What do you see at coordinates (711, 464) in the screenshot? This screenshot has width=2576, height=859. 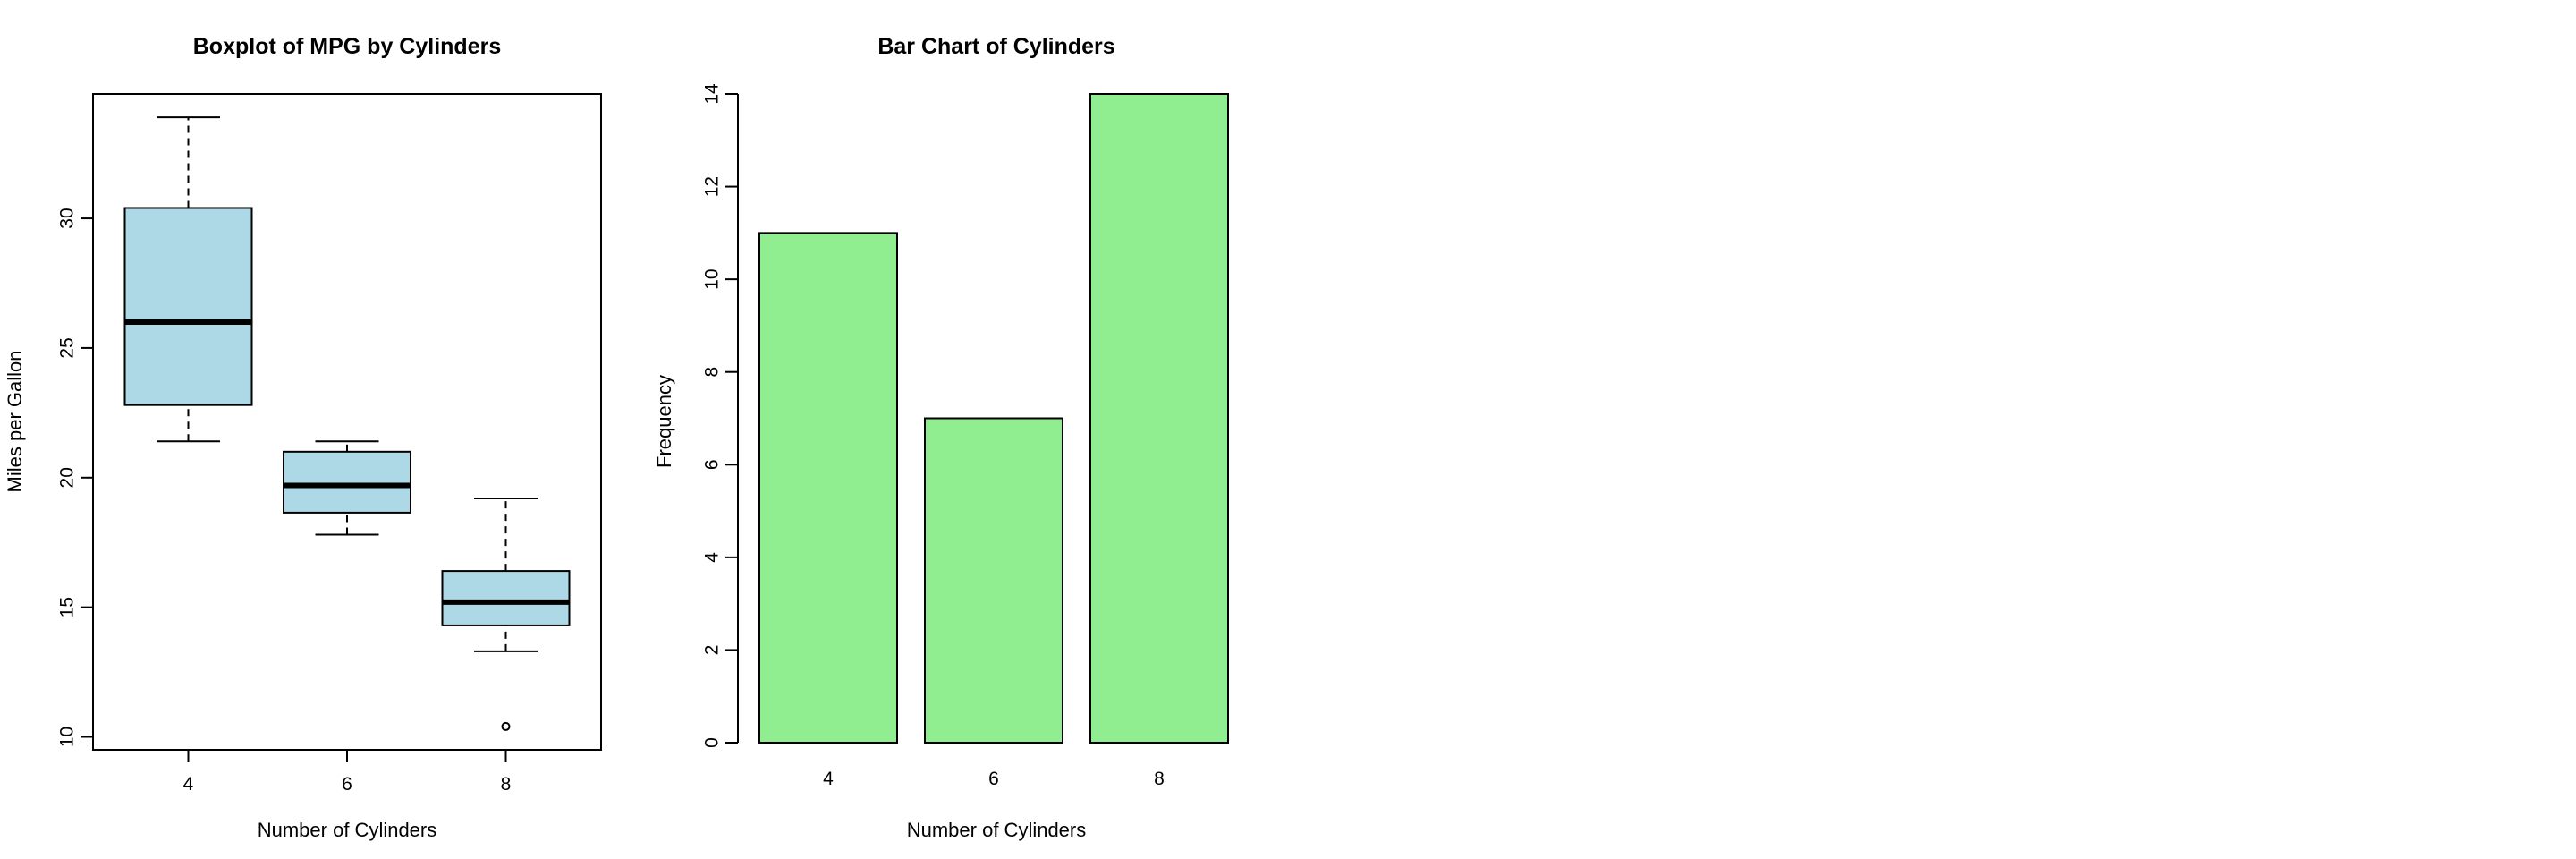 I see `bar-chart-y-tick-label: 6` at bounding box center [711, 464].